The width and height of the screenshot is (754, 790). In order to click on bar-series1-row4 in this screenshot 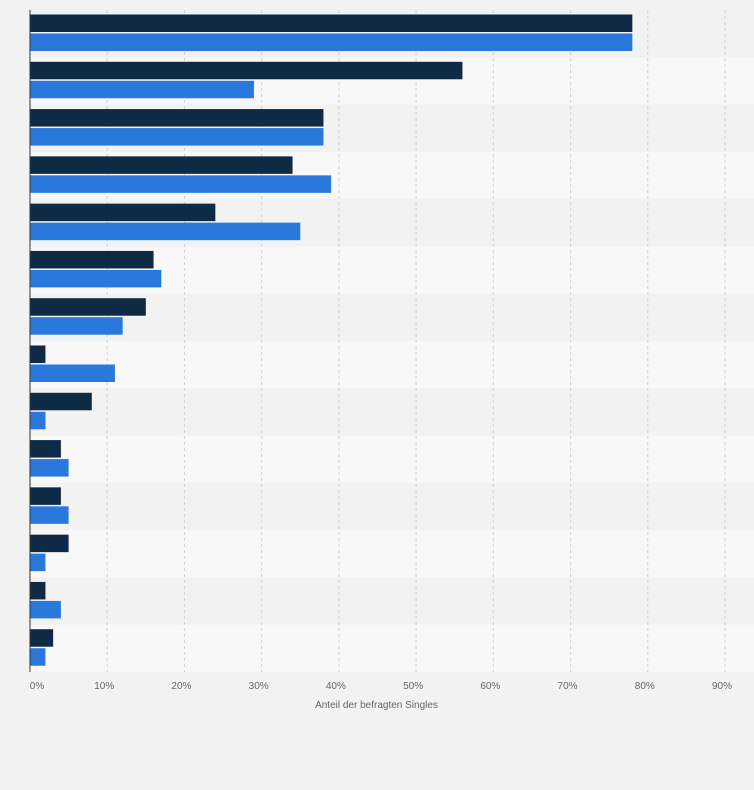, I will do `click(161, 165)`.